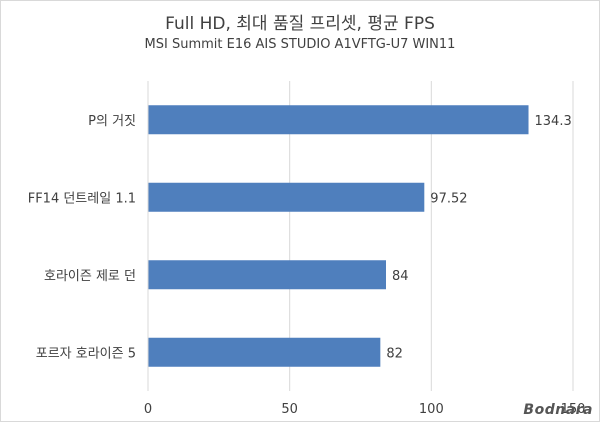  Describe the element at coordinates (289, 409) in the screenshot. I see `x-tick-label: 50` at that location.